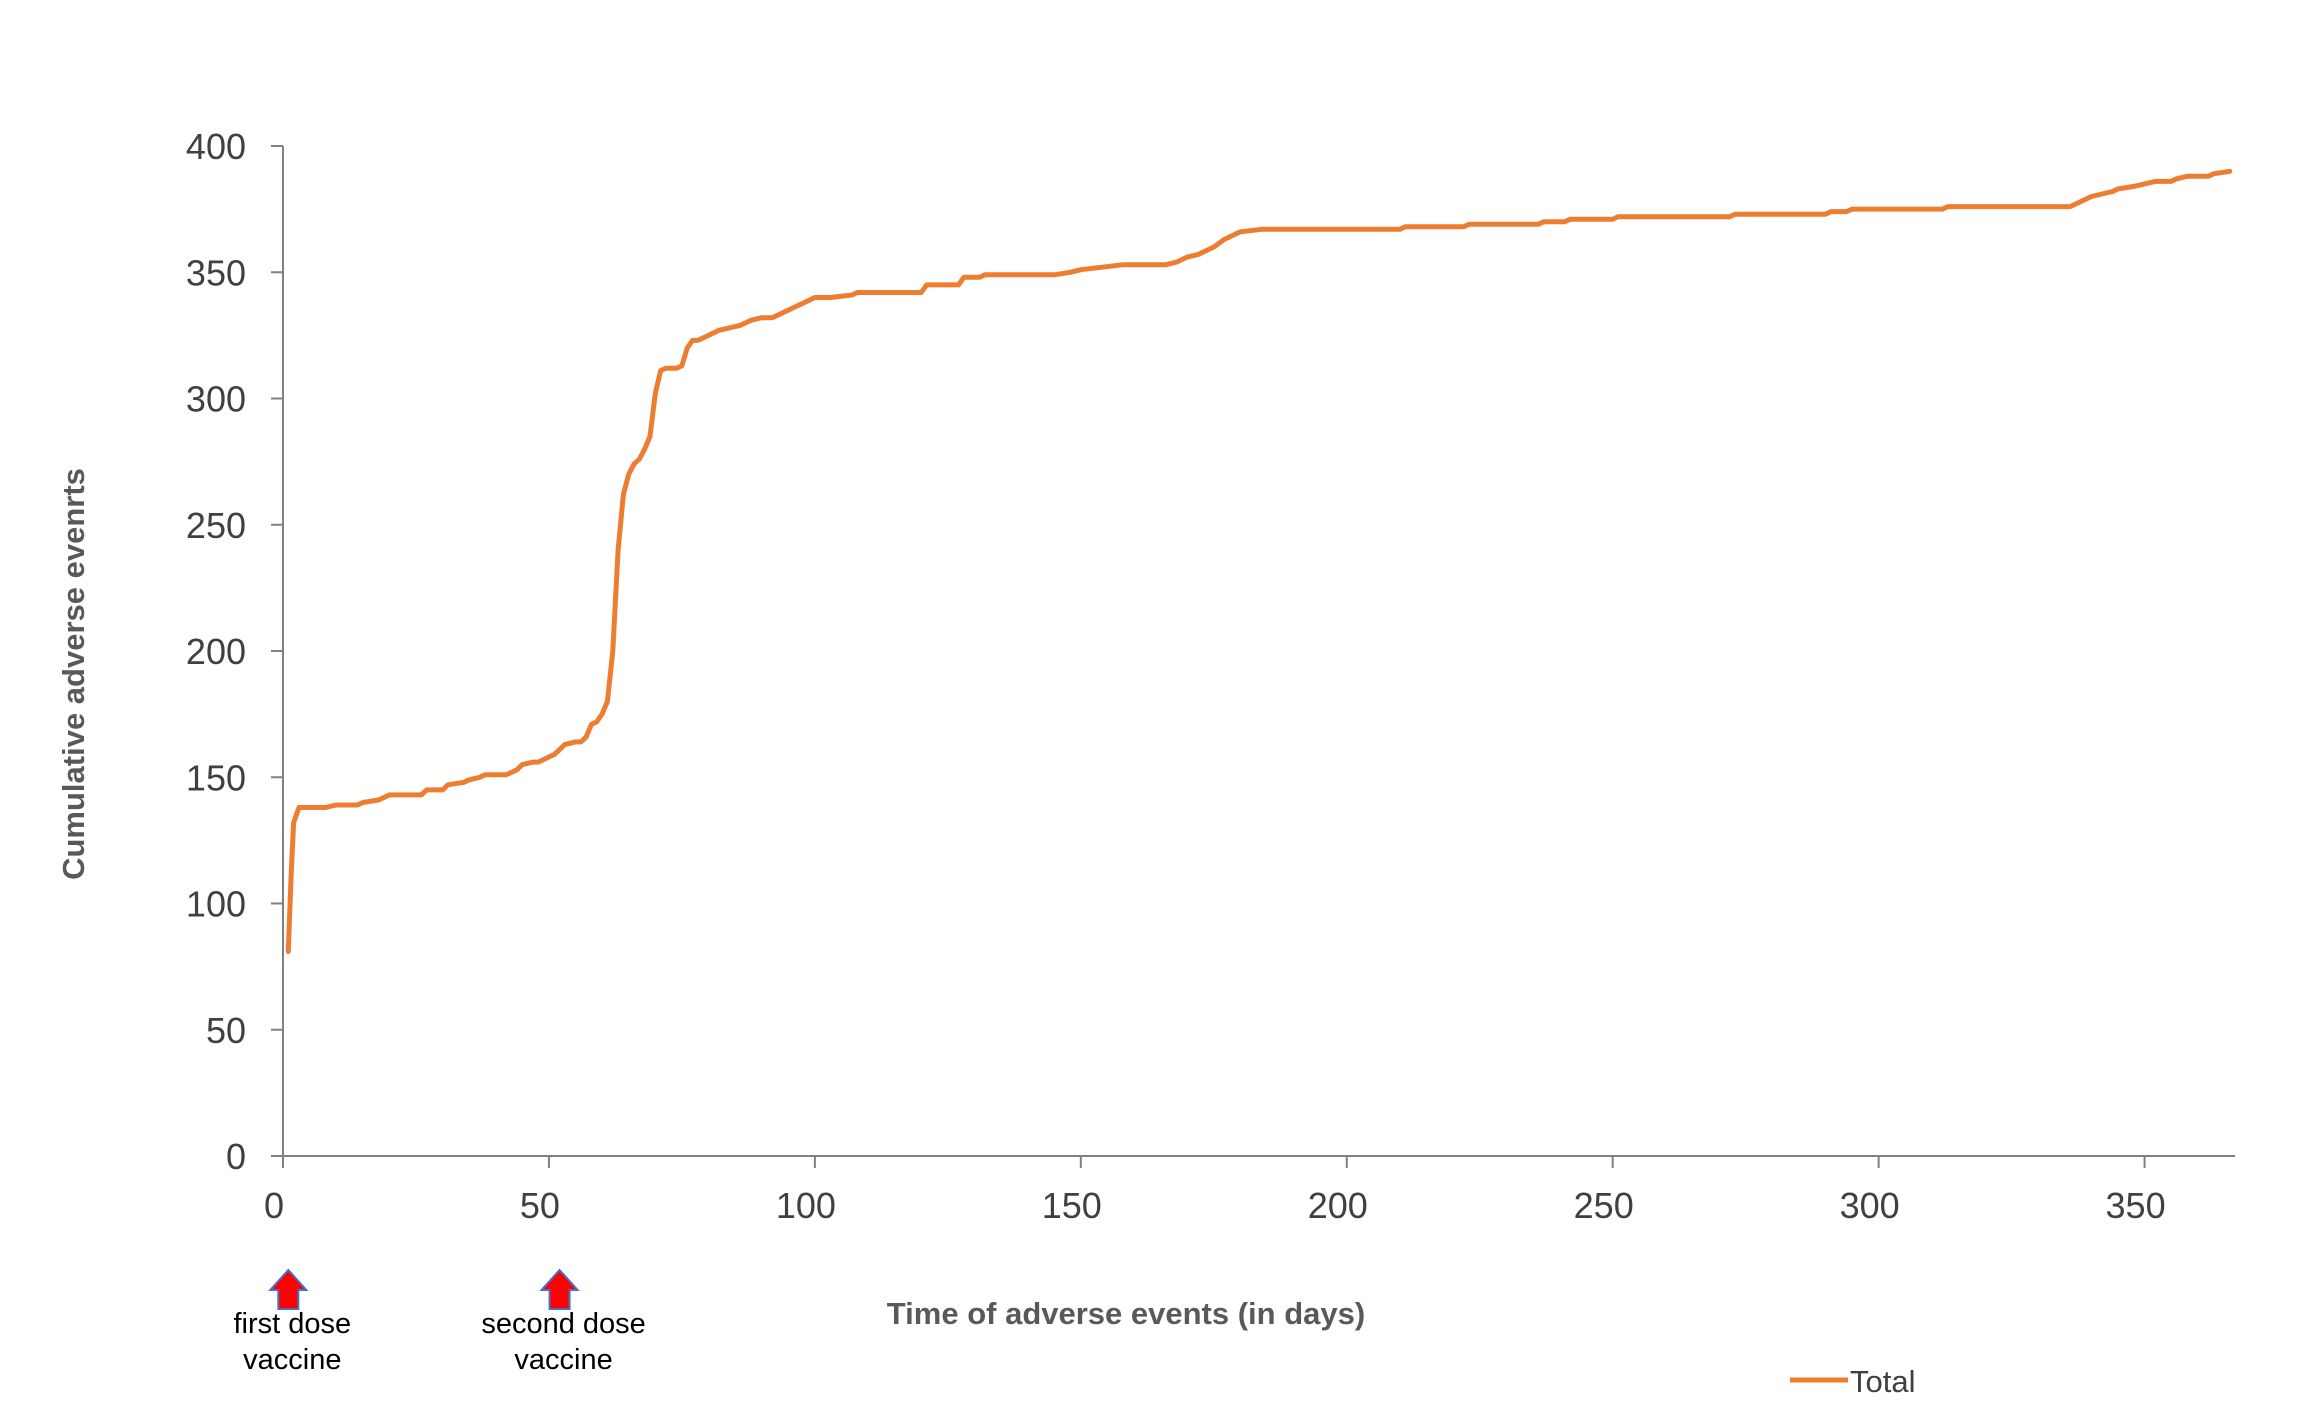  I want to click on x-tick-label: 0, so click(274, 1205).